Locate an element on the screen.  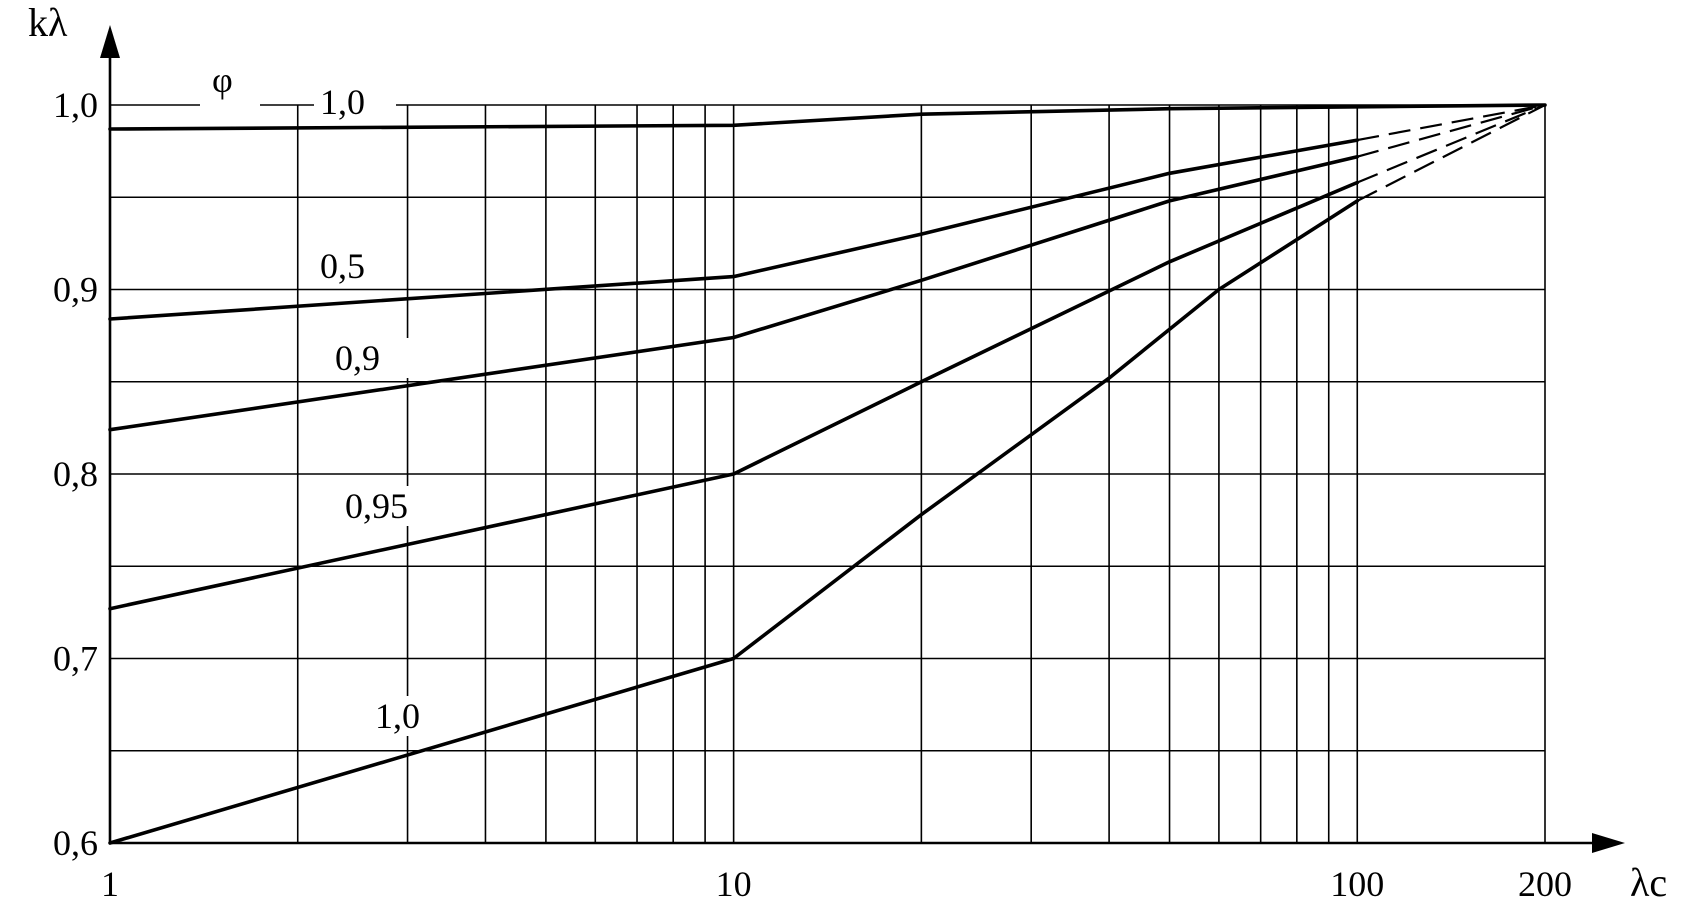
legend-title: φ is located at coordinates (222, 80).